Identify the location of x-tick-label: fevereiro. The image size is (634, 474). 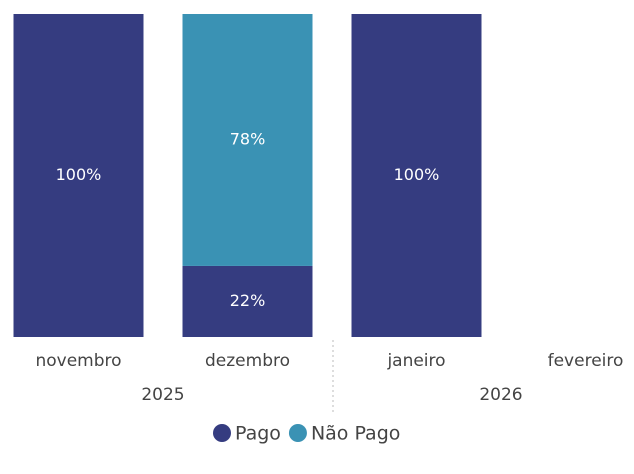
(586, 361).